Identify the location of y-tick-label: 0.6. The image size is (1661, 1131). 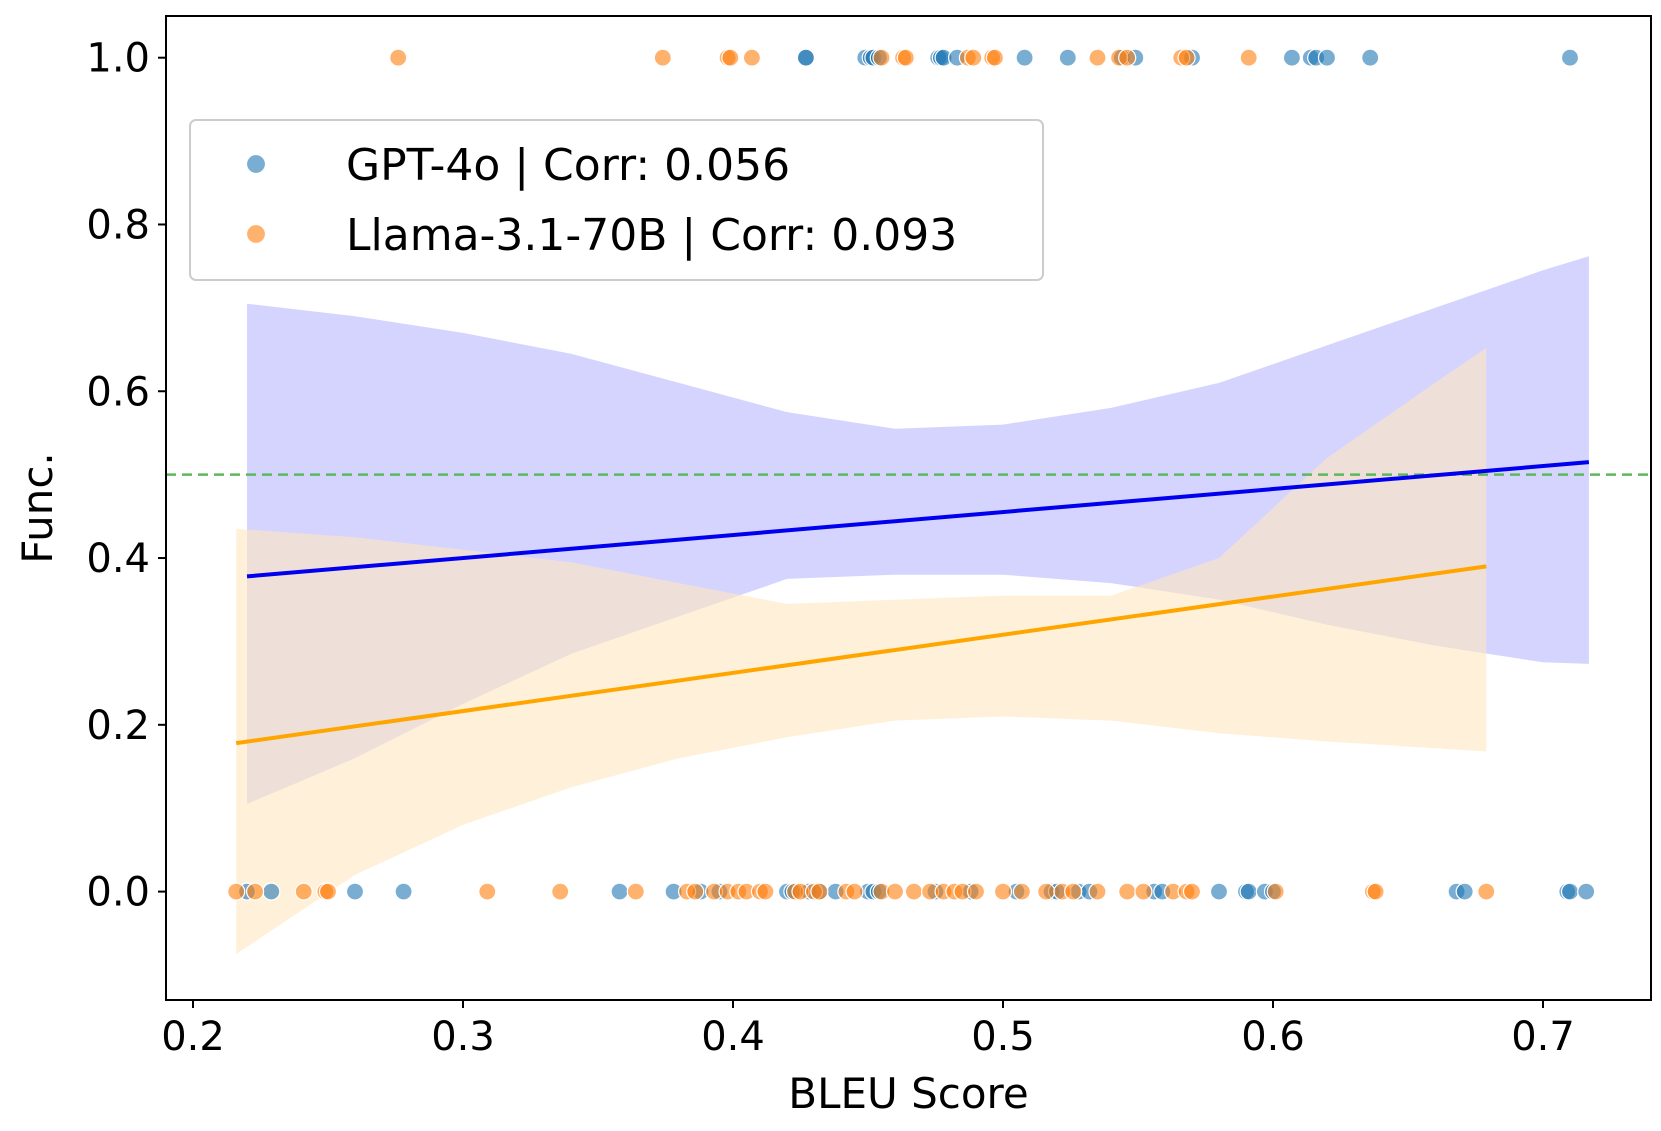
(118, 392).